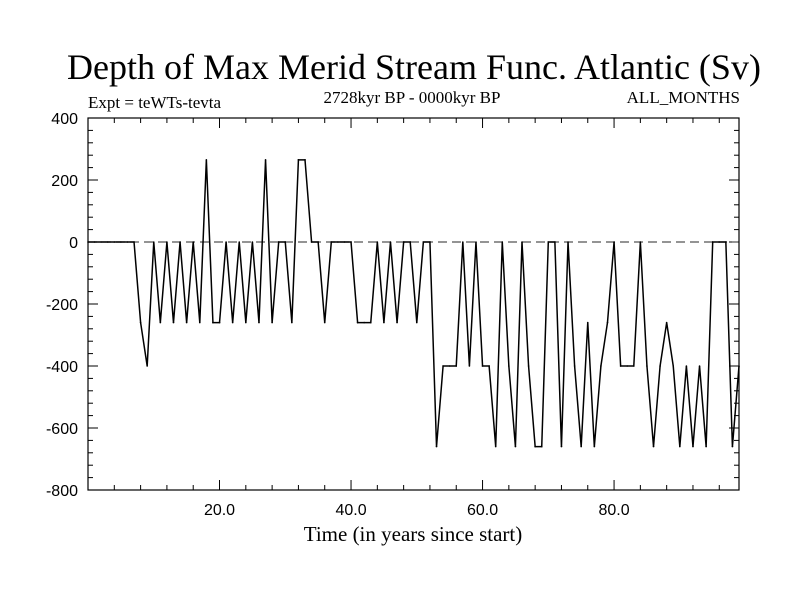 This screenshot has height=600, width=800. What do you see at coordinates (64, 181) in the screenshot?
I see `y-tick-label: 200` at bounding box center [64, 181].